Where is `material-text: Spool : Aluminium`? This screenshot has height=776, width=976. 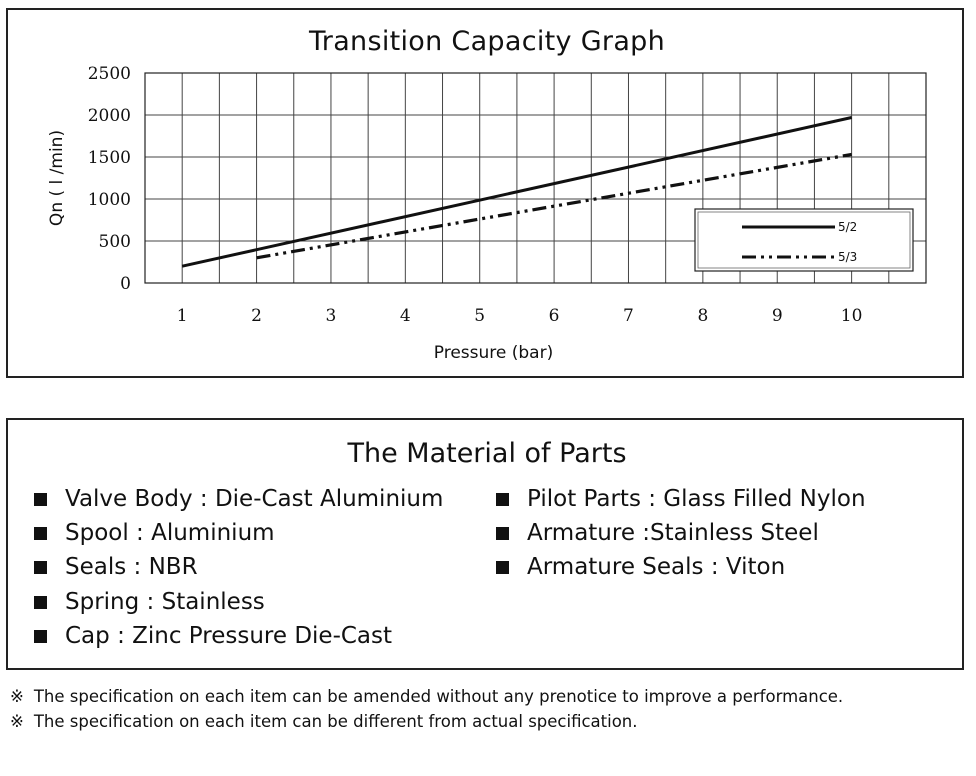 material-text: Spool : Aluminium is located at coordinates (170, 533).